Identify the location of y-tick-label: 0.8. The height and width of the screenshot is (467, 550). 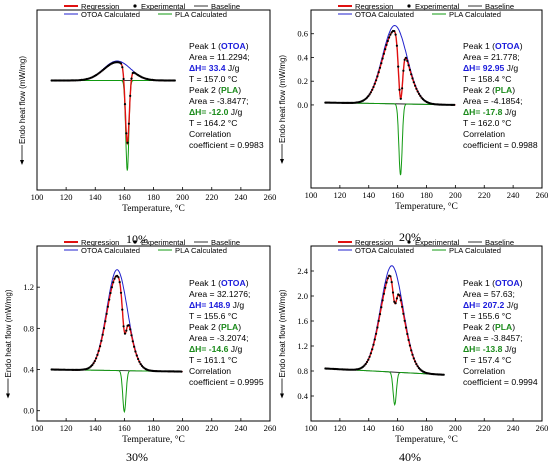
(28, 328).